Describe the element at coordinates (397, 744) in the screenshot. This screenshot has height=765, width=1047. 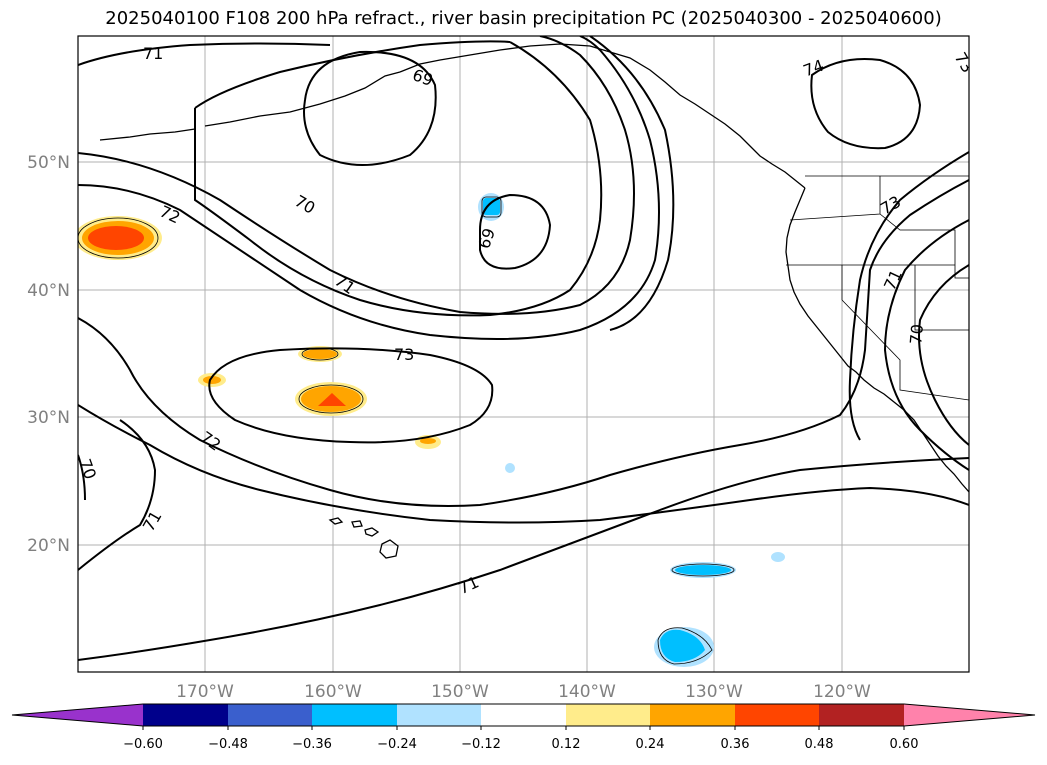
I see `colorbar-tick-label: −0.24` at that location.